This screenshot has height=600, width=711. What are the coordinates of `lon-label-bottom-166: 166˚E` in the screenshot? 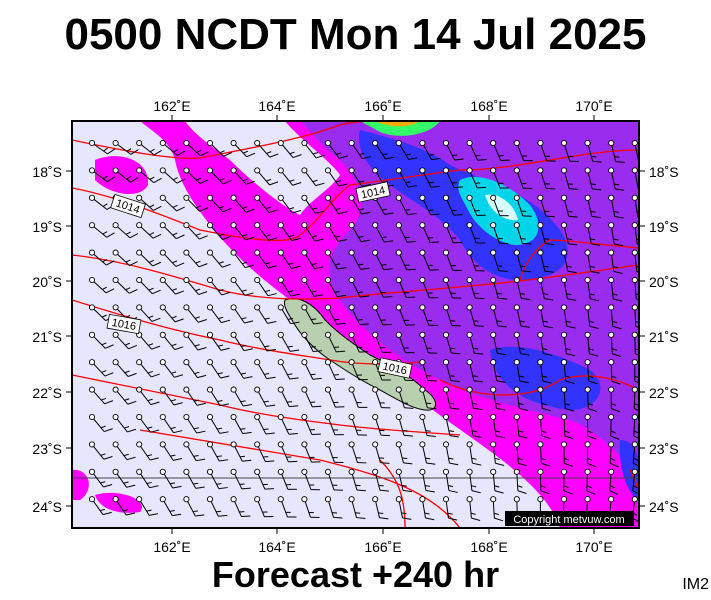 It's located at (382, 547).